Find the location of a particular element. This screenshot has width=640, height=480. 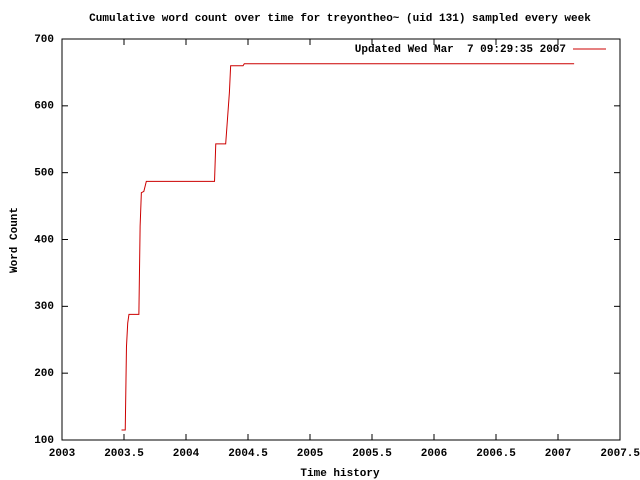

y-tick-label: 700 is located at coordinates (44, 40).